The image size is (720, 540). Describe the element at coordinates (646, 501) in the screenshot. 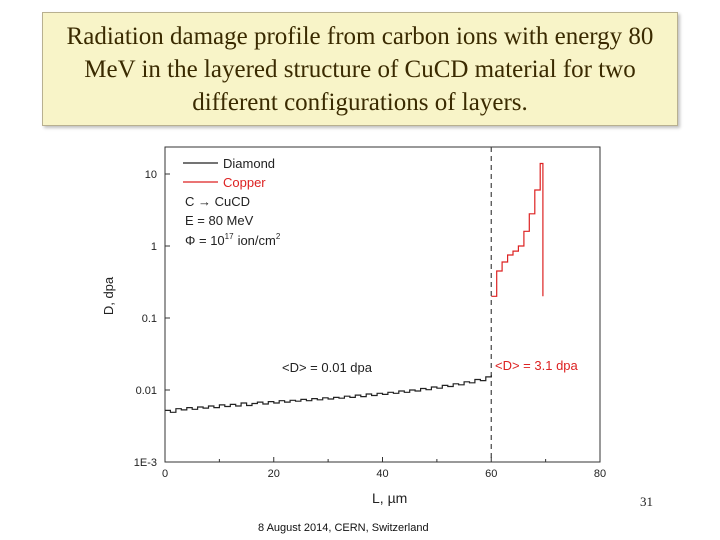

I see `page-number: 31` at that location.